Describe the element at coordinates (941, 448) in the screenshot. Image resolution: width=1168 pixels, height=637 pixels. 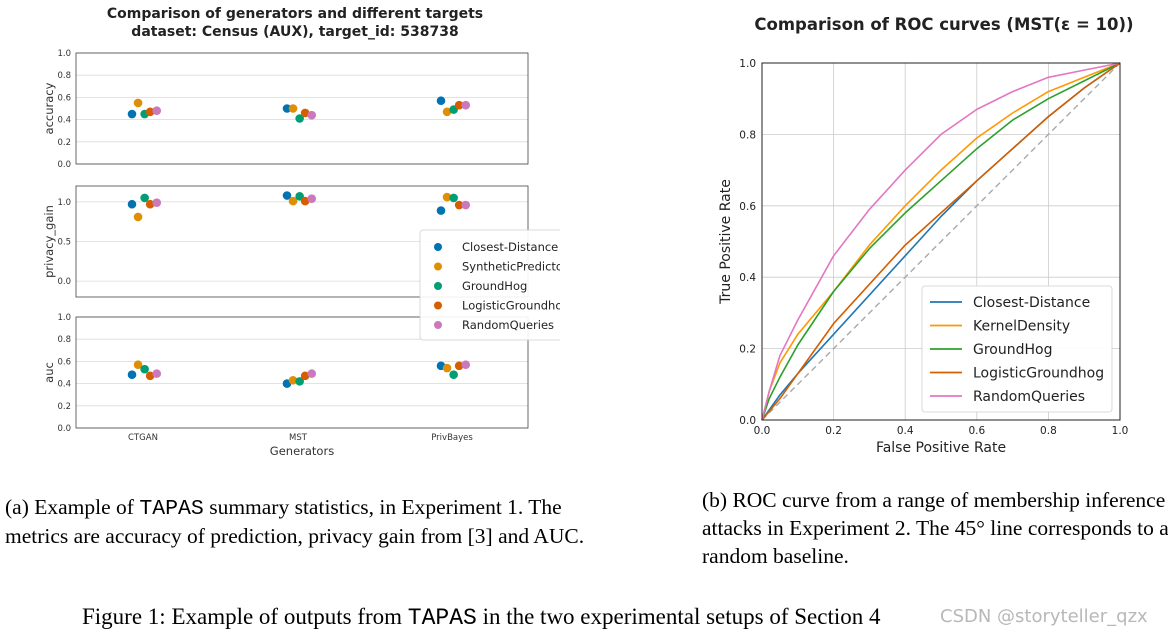
I see `x-axis-label: False Positive Rate` at that location.